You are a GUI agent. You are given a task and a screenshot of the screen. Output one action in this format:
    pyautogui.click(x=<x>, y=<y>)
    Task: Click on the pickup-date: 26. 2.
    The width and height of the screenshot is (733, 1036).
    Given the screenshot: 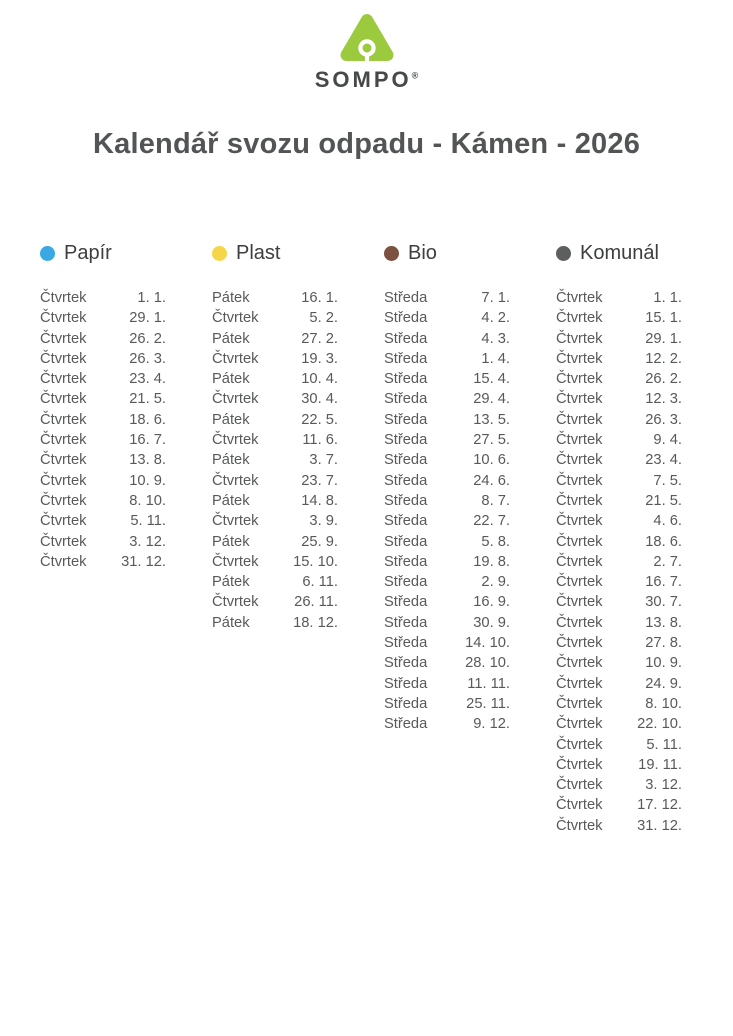 What is the action you would take?
    pyautogui.click(x=663, y=379)
    